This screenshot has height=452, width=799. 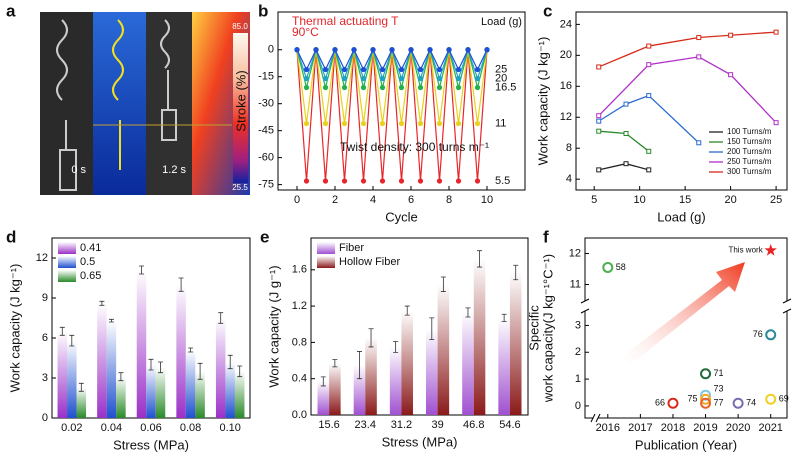 I want to click on panel-label: e, so click(x=264, y=236).